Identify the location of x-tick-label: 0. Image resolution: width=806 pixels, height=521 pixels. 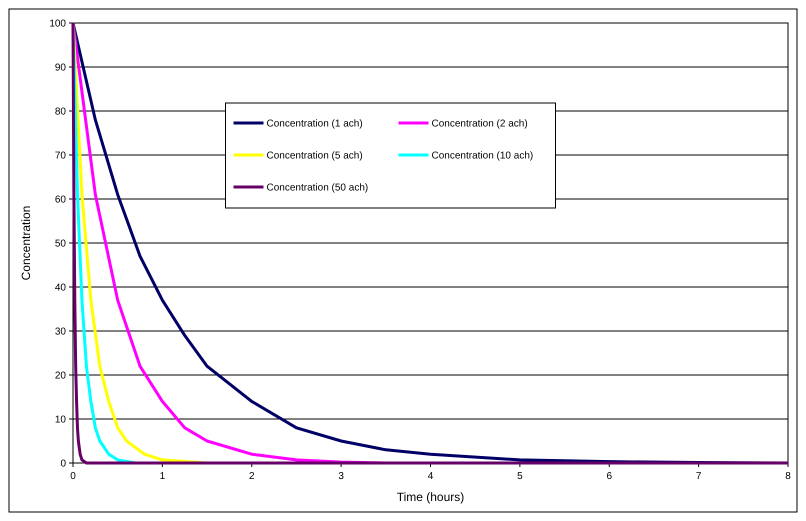
(73, 476).